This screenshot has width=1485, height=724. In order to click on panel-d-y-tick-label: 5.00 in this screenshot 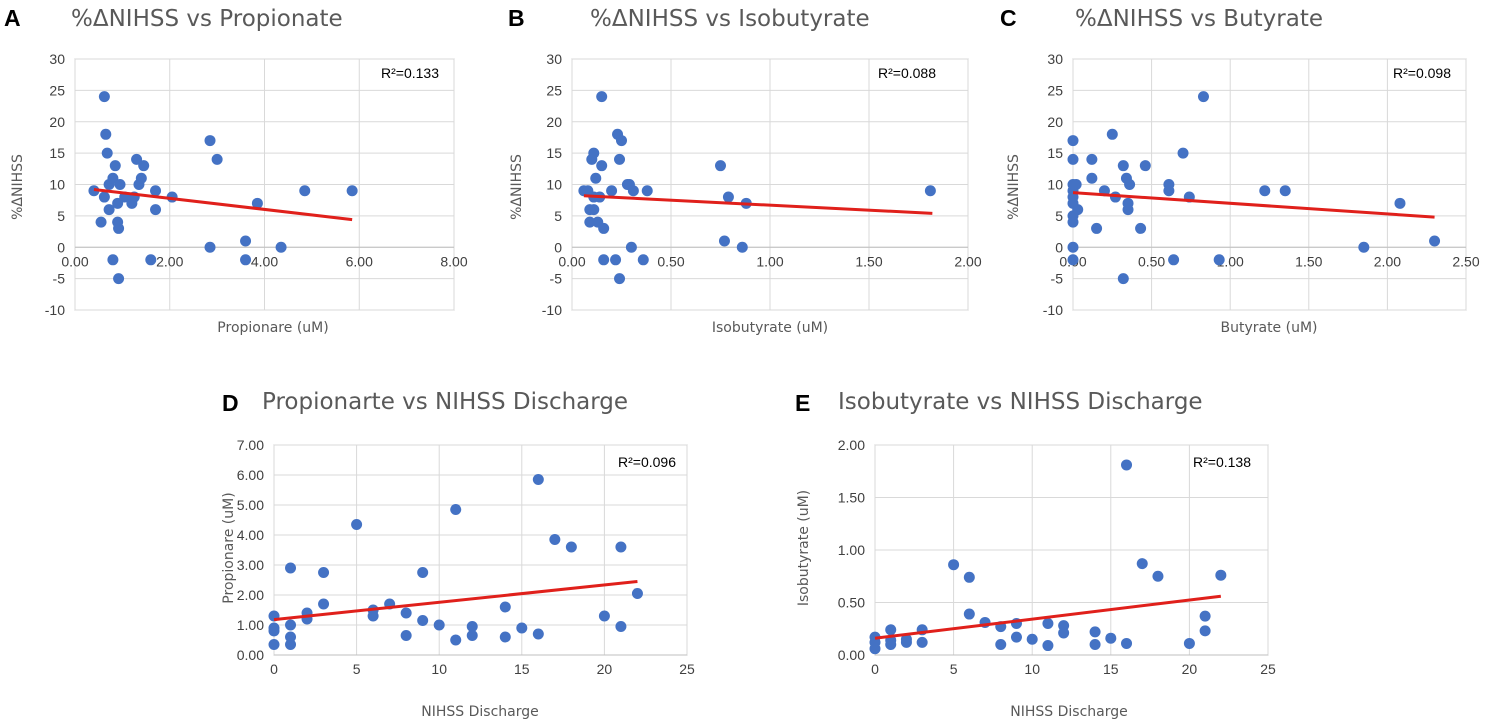, I will do `click(250, 505)`.